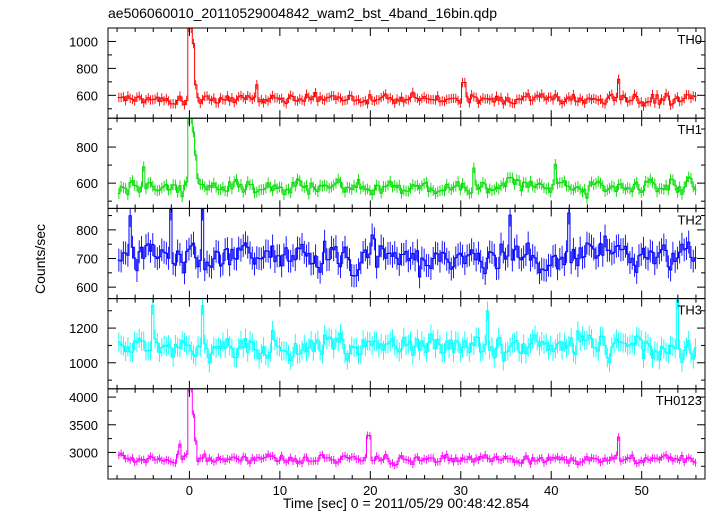 The width and height of the screenshot is (717, 516). What do you see at coordinates (280, 490) in the screenshot?
I see `x-tick-label: 10` at bounding box center [280, 490].